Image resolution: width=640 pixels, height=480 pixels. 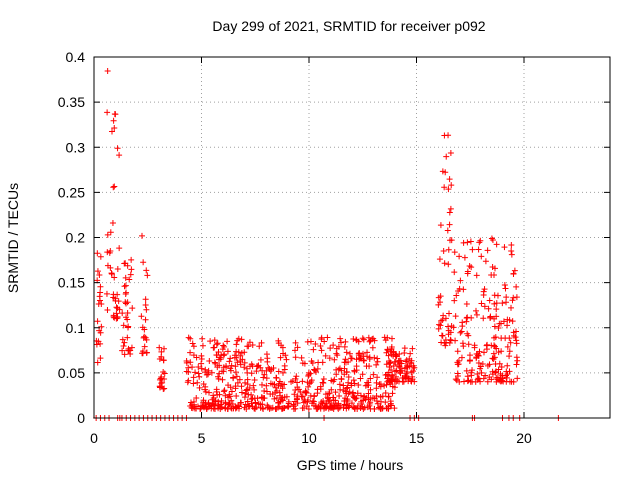 What do you see at coordinates (309, 438) in the screenshot?
I see `x-tick-label: 10` at bounding box center [309, 438].